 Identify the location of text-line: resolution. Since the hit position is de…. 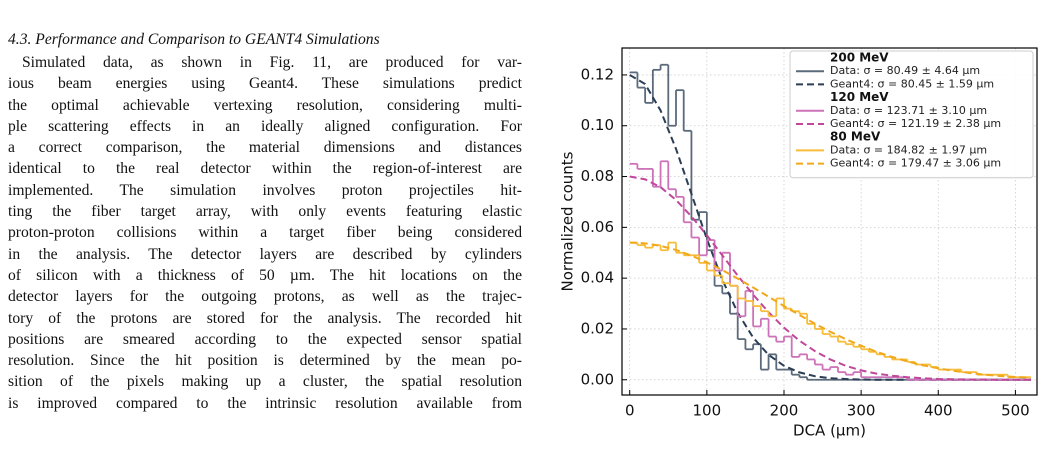
(265, 361).